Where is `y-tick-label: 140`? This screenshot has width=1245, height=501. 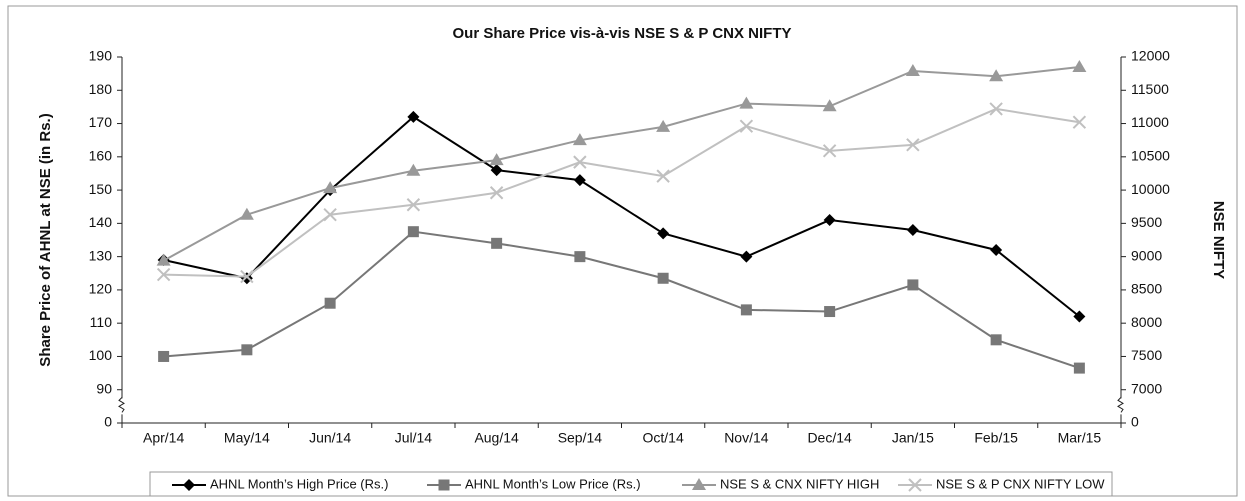 y-tick-label: 140 is located at coordinates (101, 222).